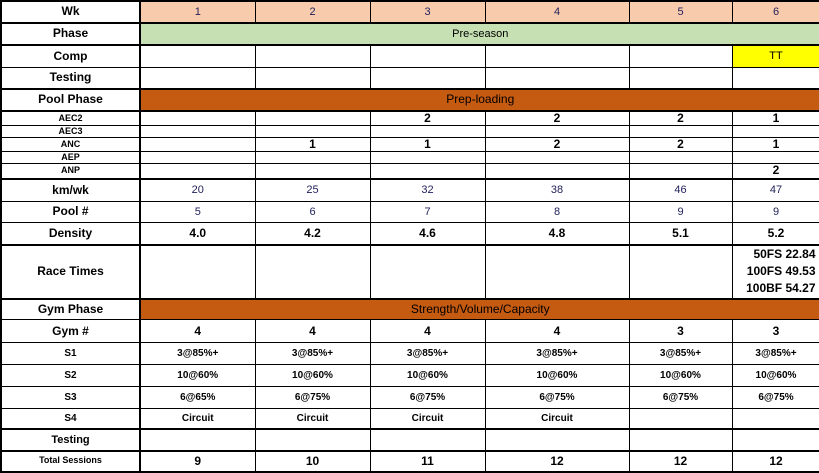 Image resolution: width=819 pixels, height=473 pixels. I want to click on phase-value: Pre-season, so click(479, 34).